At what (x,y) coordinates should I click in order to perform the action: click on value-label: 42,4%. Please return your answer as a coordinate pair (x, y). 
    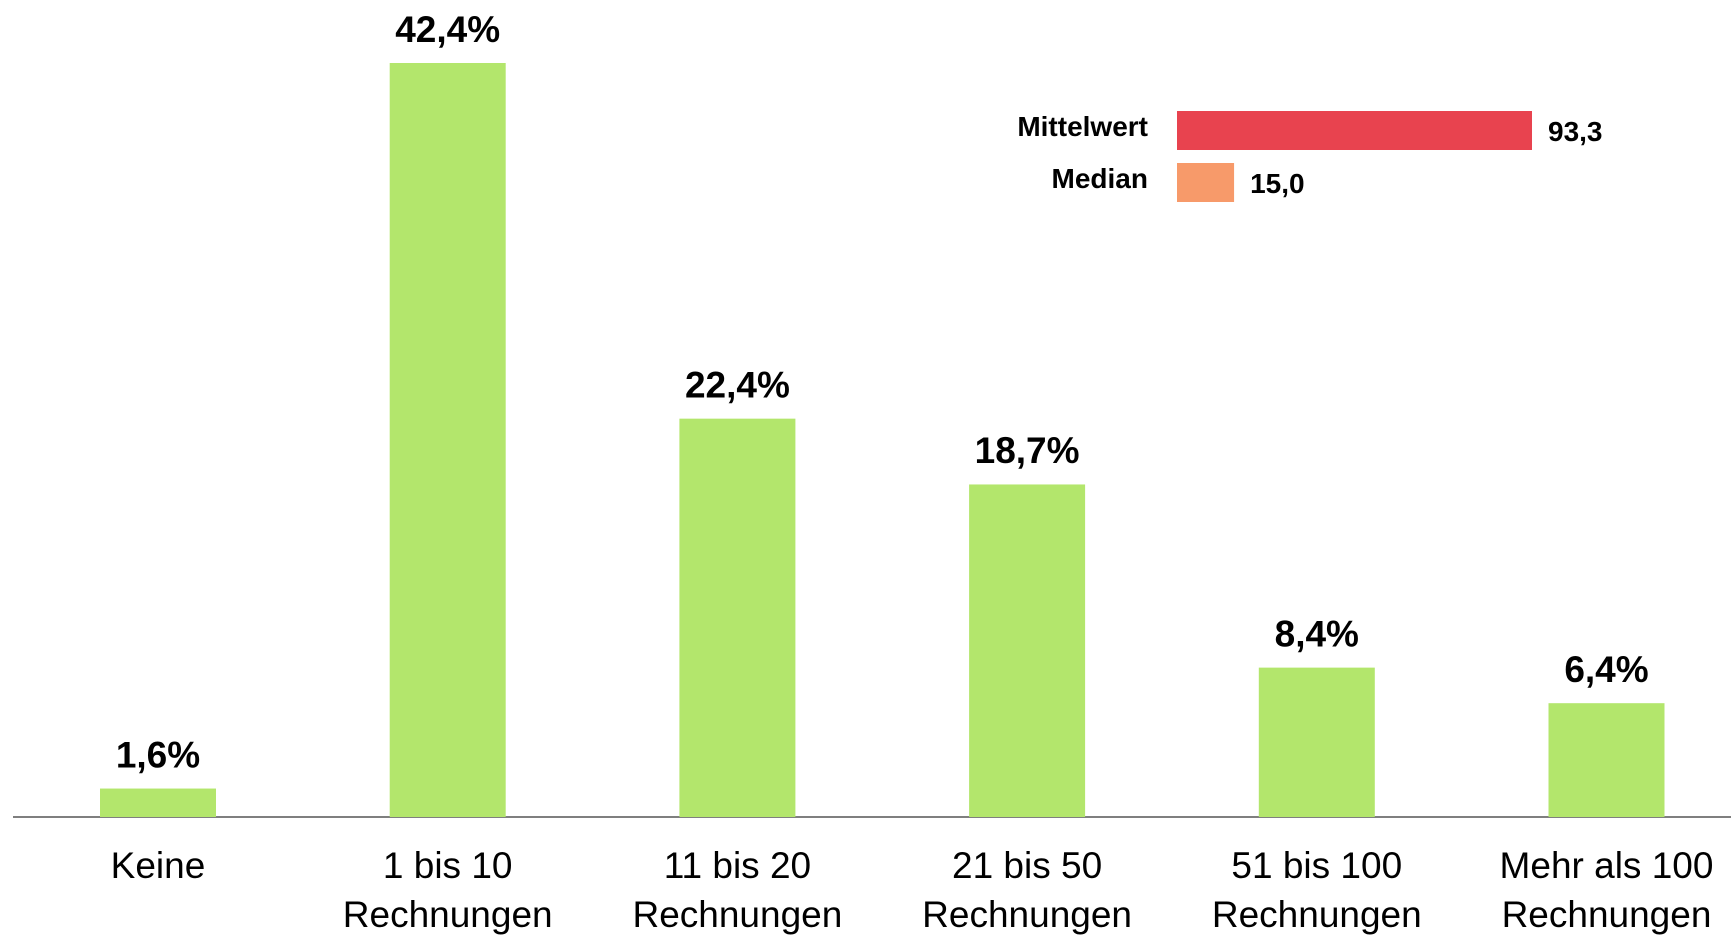
    Looking at the image, I should click on (447, 29).